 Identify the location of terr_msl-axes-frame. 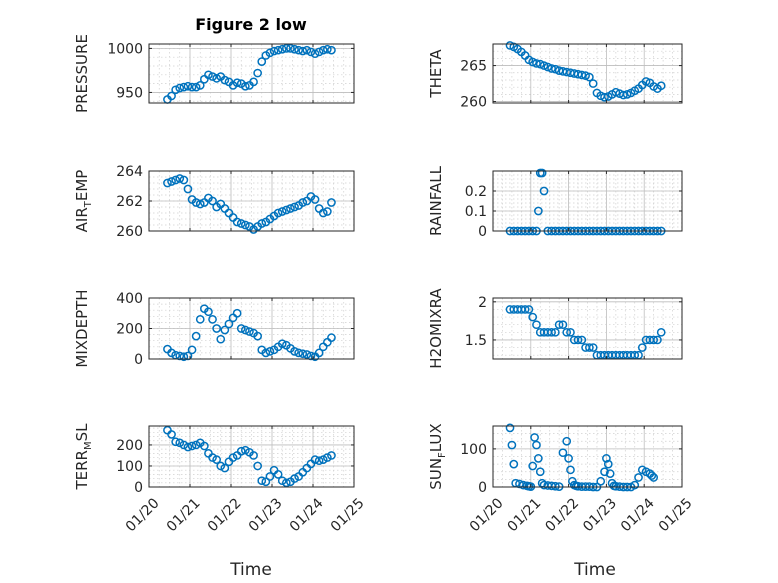
(251, 456).